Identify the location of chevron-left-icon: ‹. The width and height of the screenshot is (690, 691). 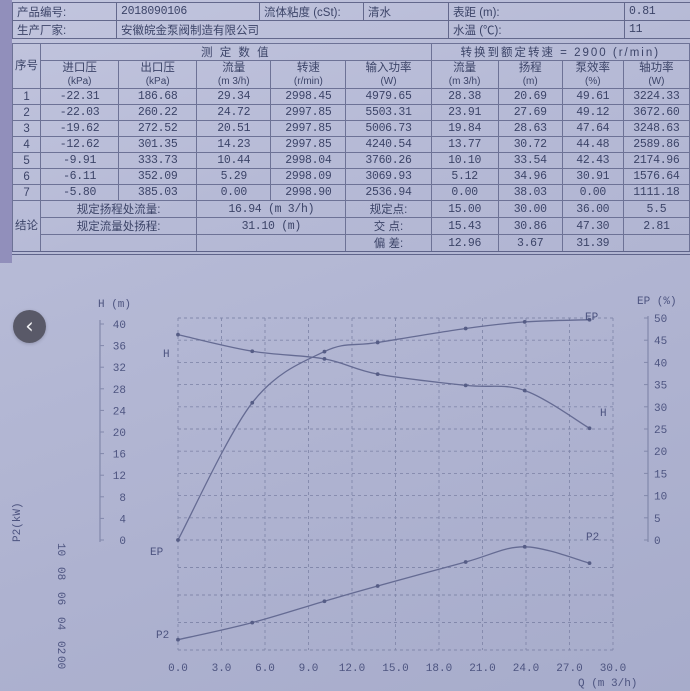
(29, 326).